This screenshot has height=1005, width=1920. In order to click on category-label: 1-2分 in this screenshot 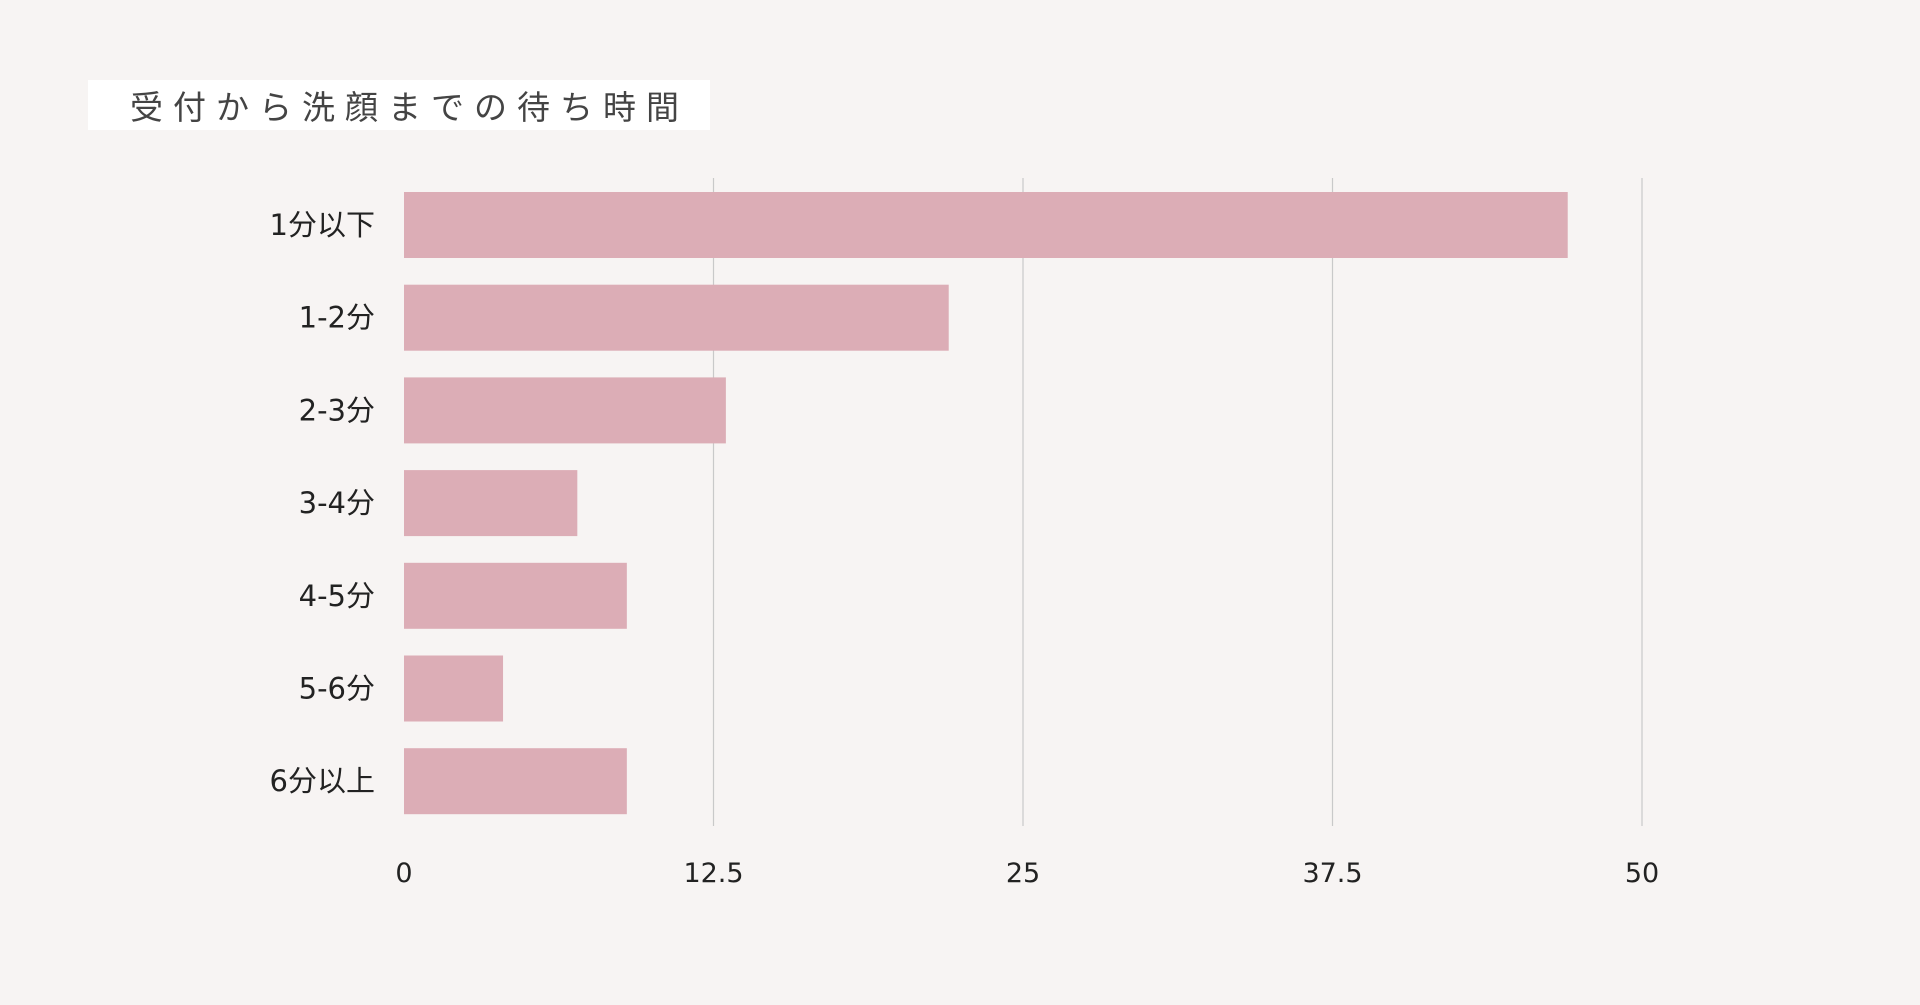, I will do `click(337, 318)`.